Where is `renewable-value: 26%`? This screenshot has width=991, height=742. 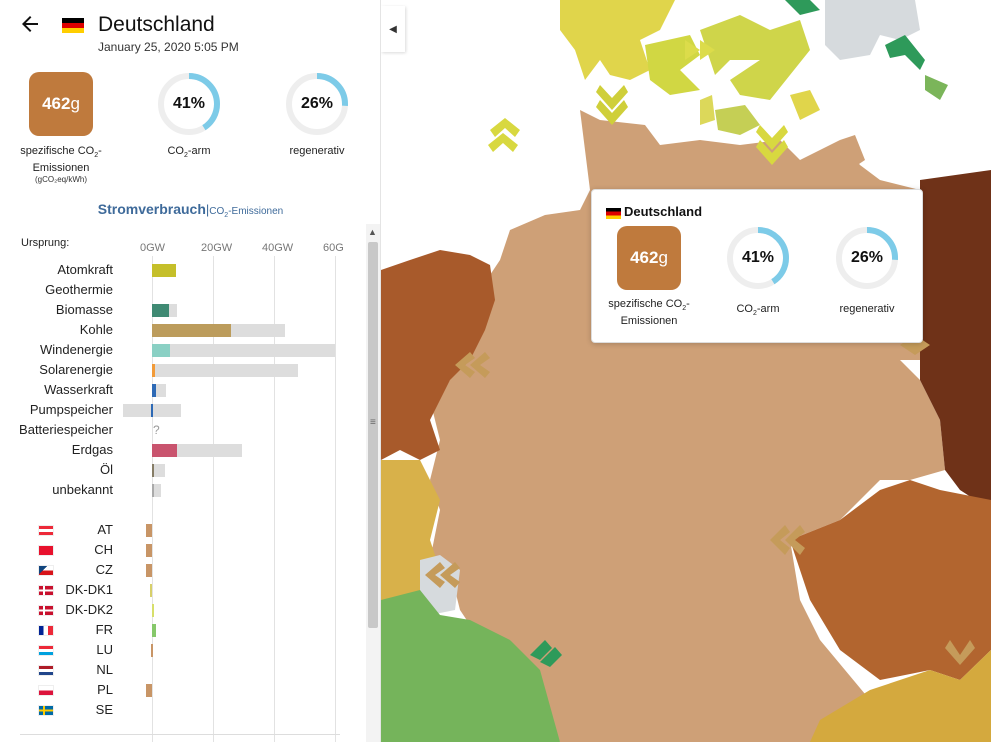
renewable-value: 26% is located at coordinates (317, 103).